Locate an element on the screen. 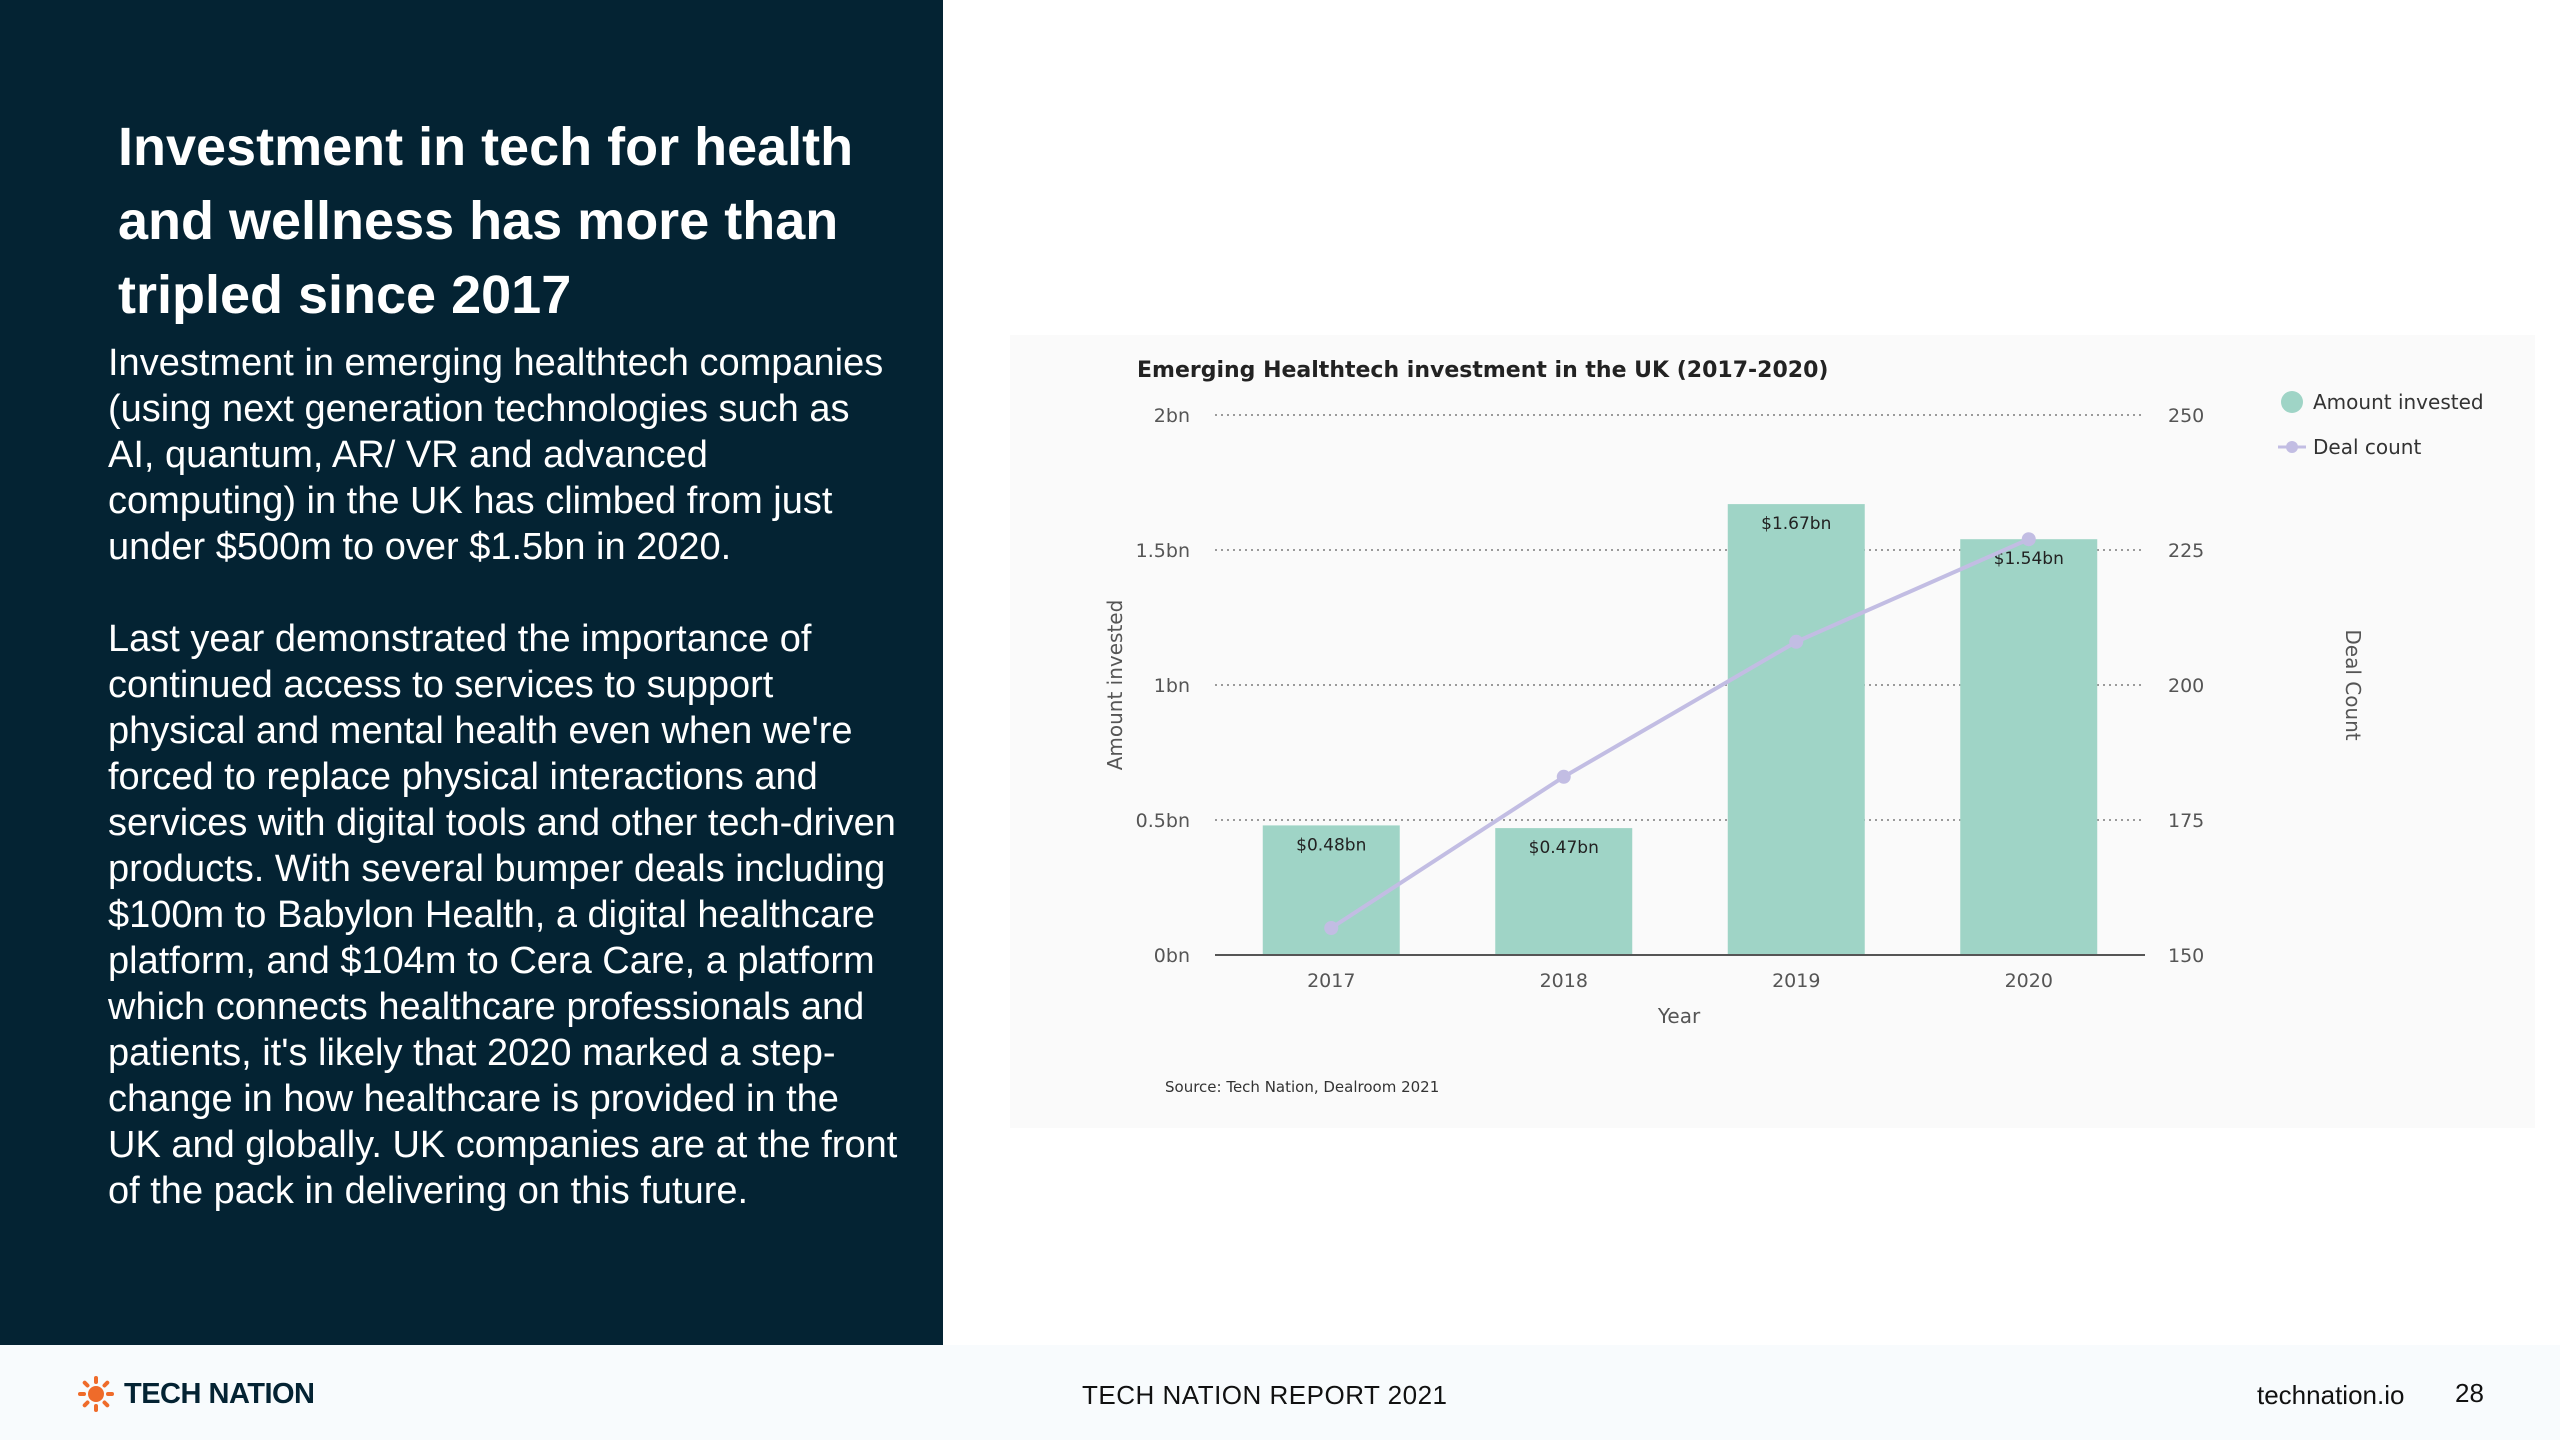 The width and height of the screenshot is (2560, 1440). y2-tick-label: 225 is located at coordinates (2186, 551).